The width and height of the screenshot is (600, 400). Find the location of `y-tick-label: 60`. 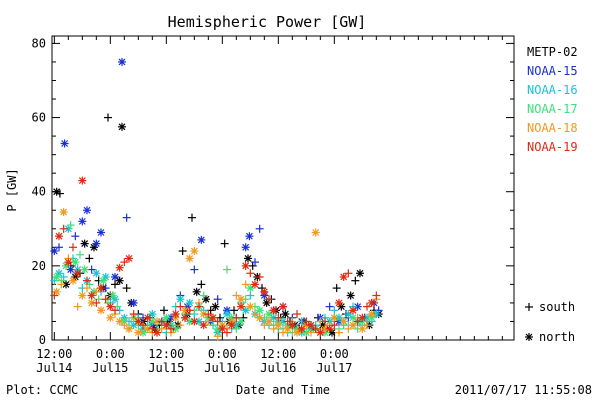

y-tick-label: 60 is located at coordinates (39, 118).